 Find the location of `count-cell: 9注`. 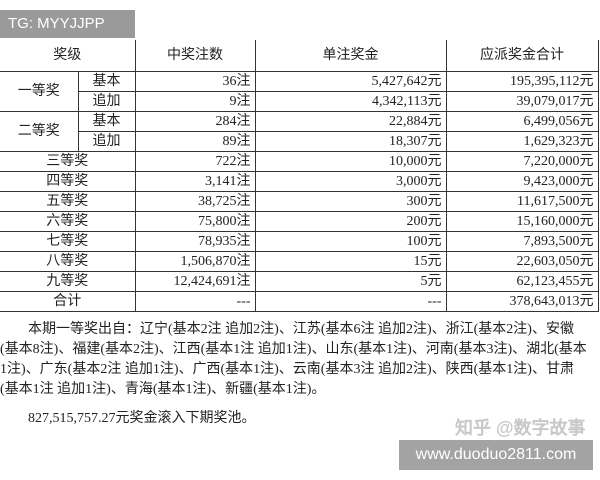

count-cell: 9注 is located at coordinates (195, 101).